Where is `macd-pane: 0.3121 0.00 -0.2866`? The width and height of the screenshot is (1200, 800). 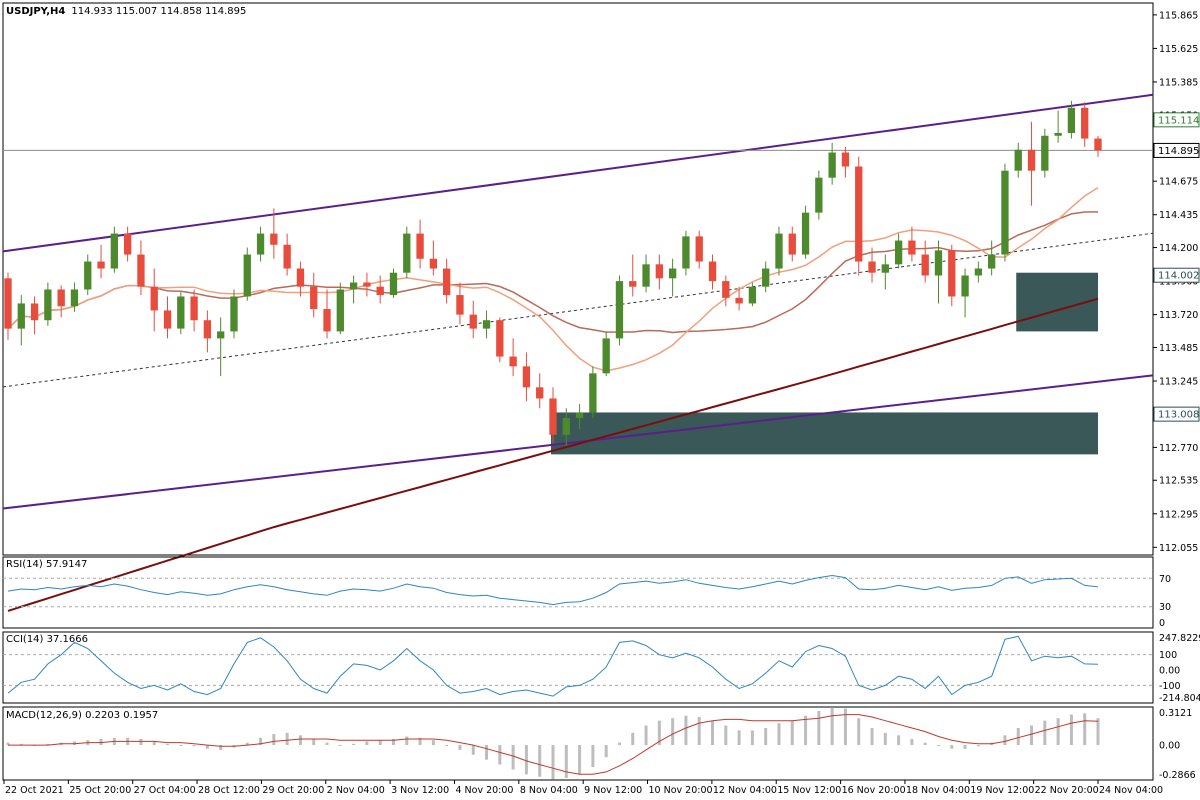 macd-pane: 0.3121 0.00 -0.2866 is located at coordinates (599, 743).